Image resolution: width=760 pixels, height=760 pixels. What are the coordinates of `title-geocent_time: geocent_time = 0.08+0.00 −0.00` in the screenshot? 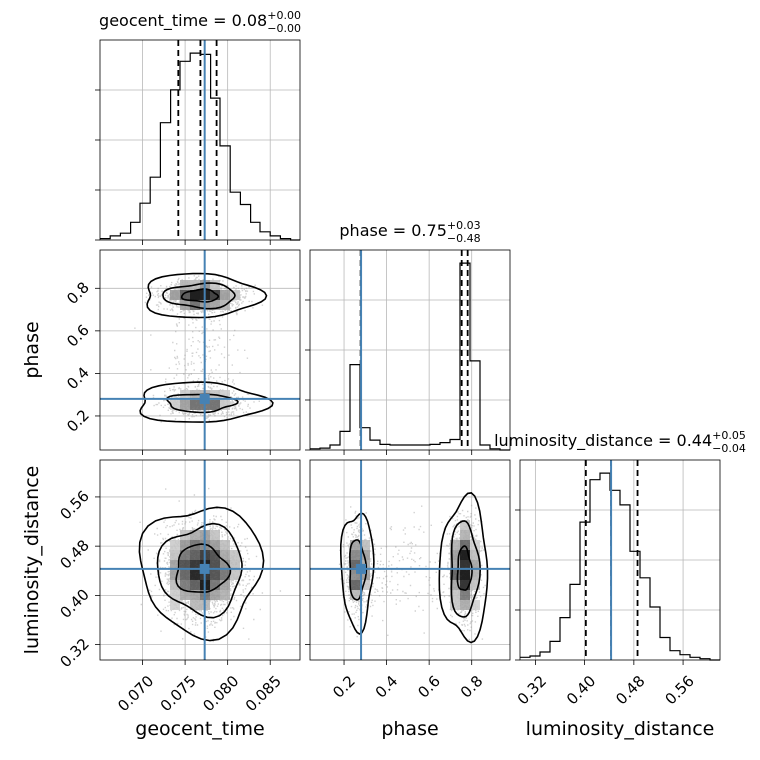 It's located at (200, 22).